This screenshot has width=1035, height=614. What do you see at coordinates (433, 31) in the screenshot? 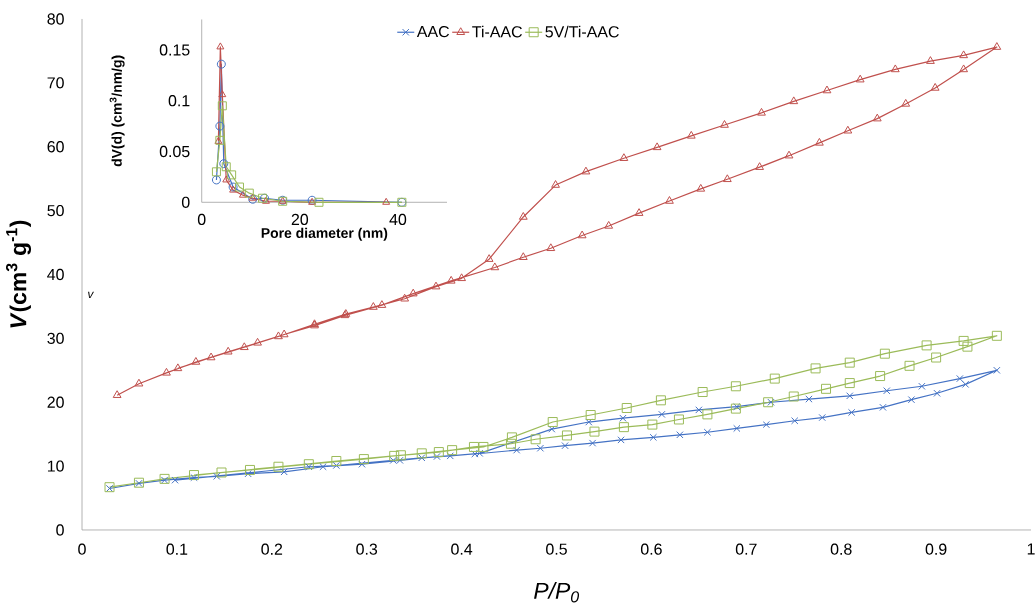
I see `legend-label: AAC` at bounding box center [433, 31].